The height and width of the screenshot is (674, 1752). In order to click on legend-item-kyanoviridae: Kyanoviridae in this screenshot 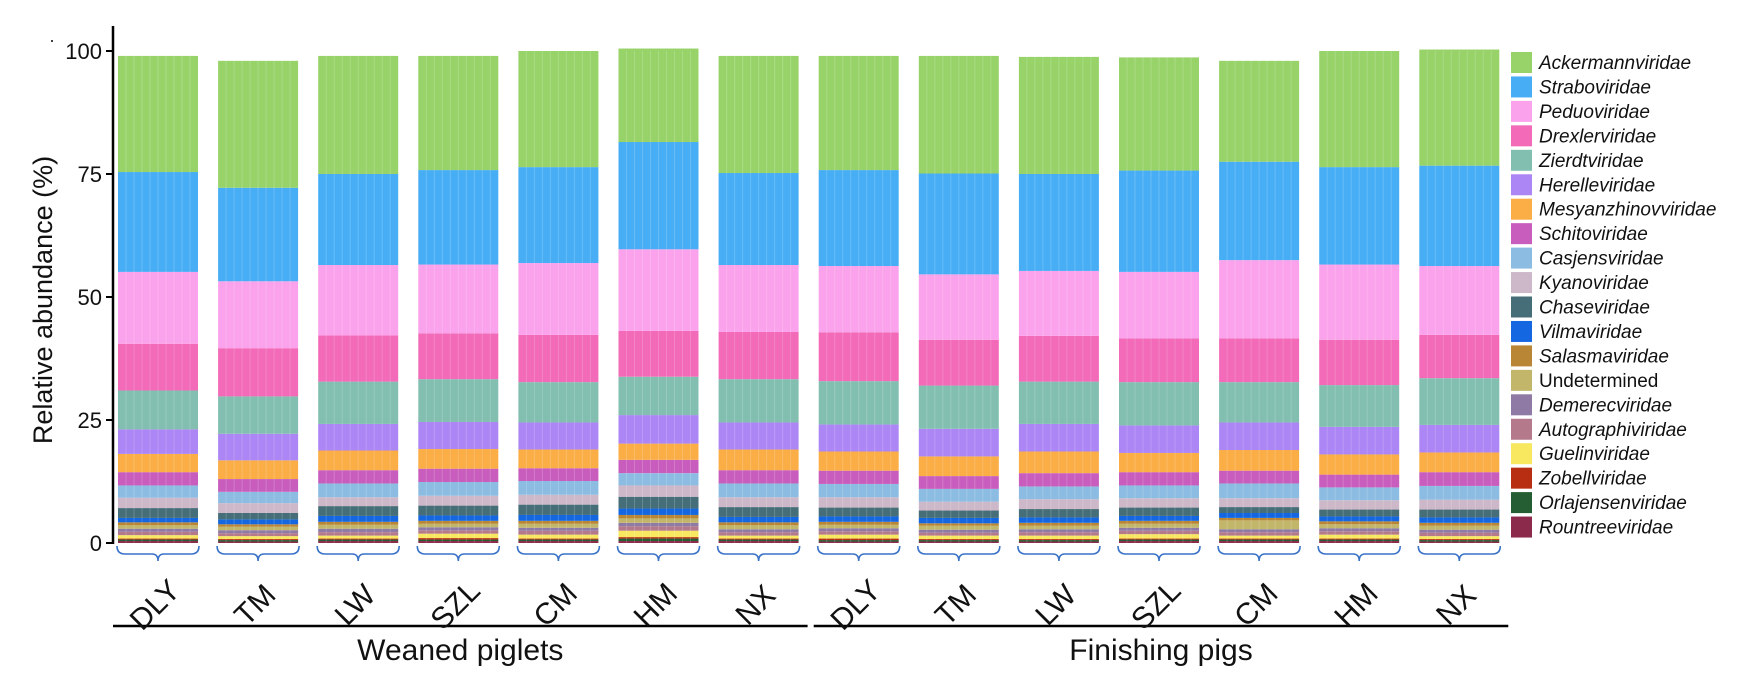, I will do `click(1580, 283)`.